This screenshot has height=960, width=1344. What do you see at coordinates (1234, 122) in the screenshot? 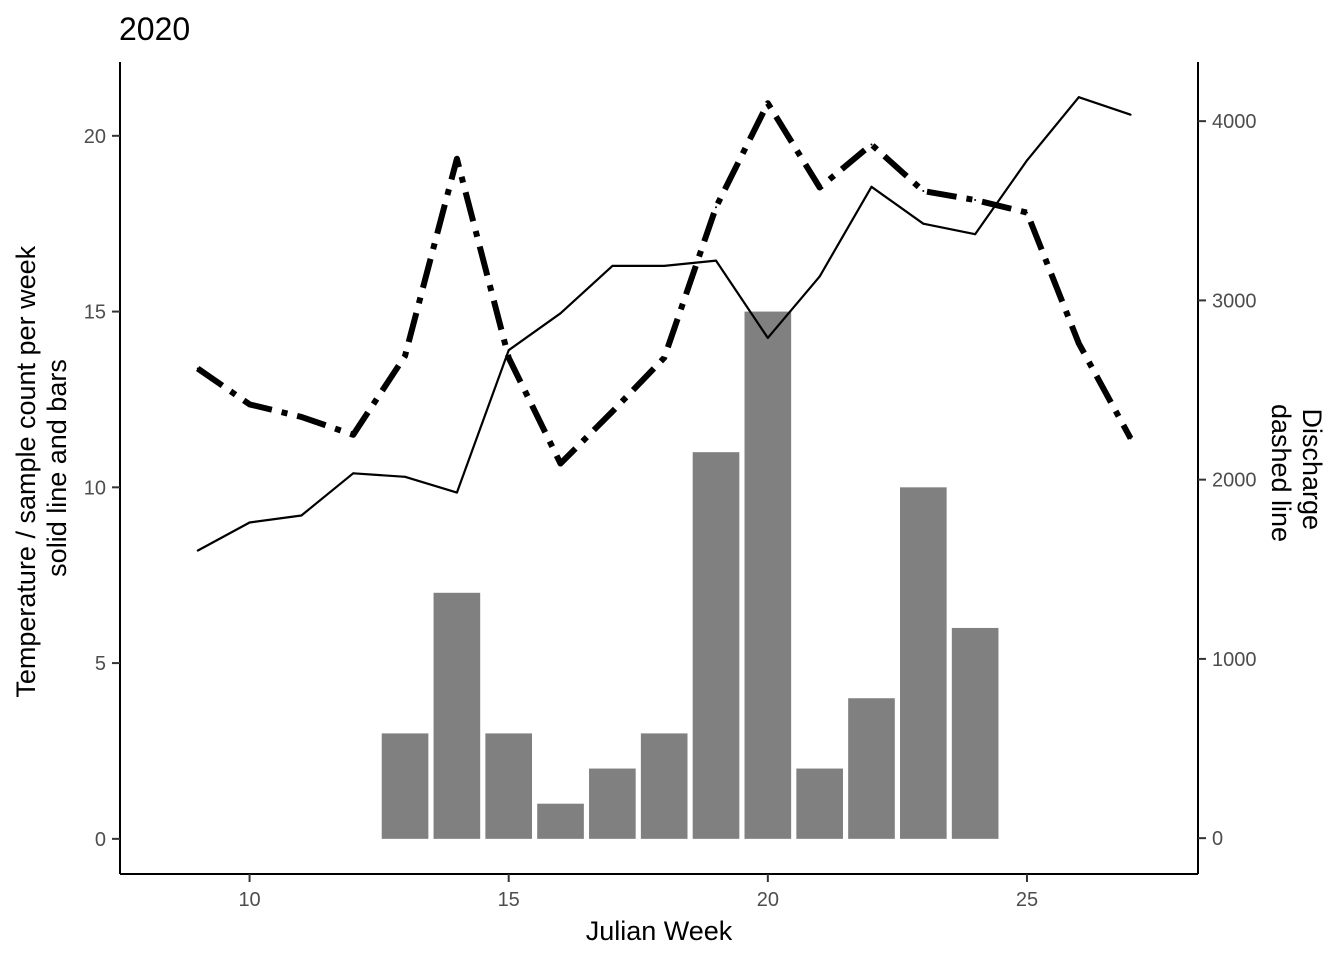
I see `y2-tick-label: 4000` at bounding box center [1234, 122].